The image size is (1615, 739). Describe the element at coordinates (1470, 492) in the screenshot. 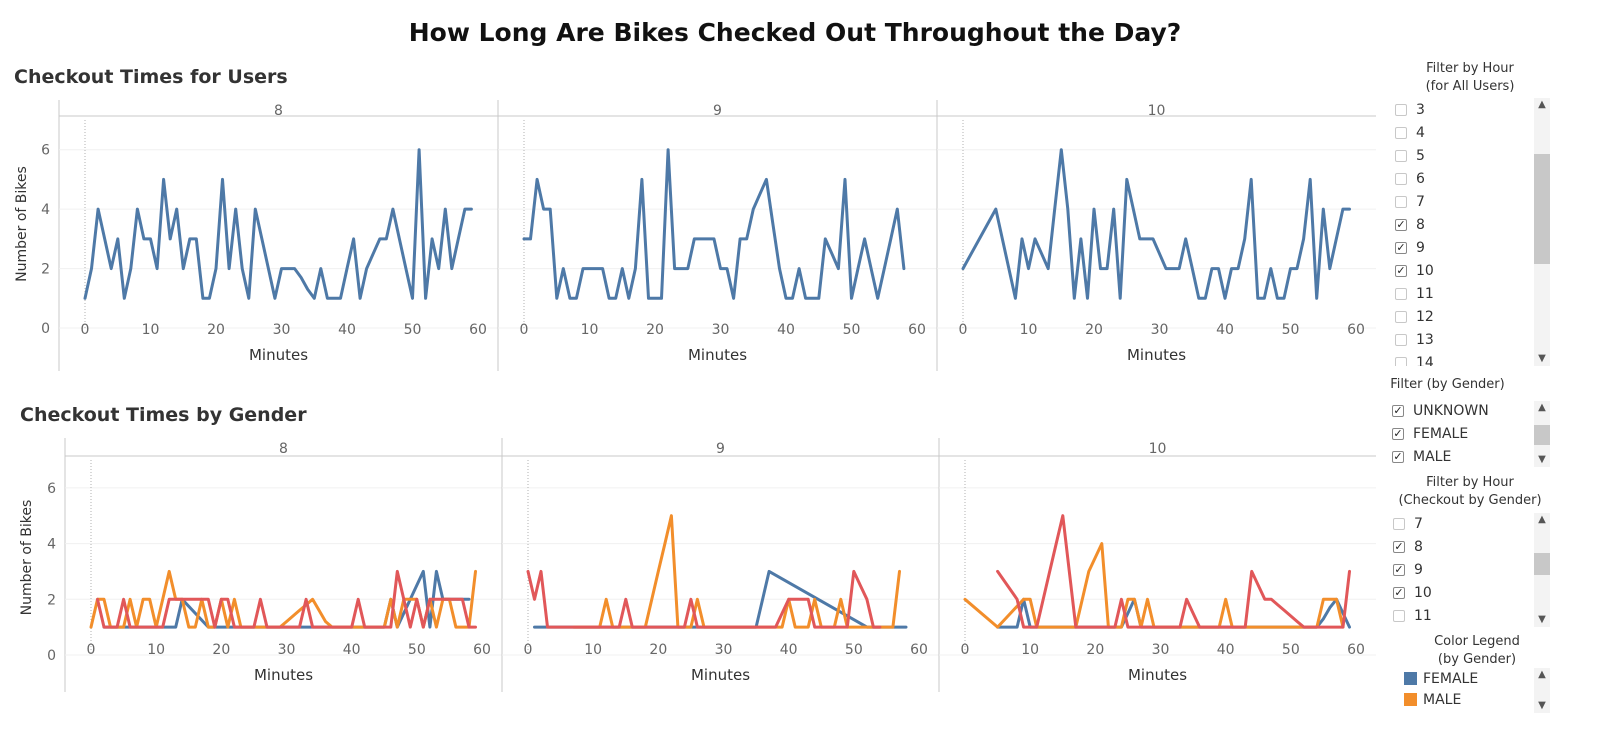

I see `hour-gender-filter-title: Filter by Hour (Checkout by Gender)` at that location.